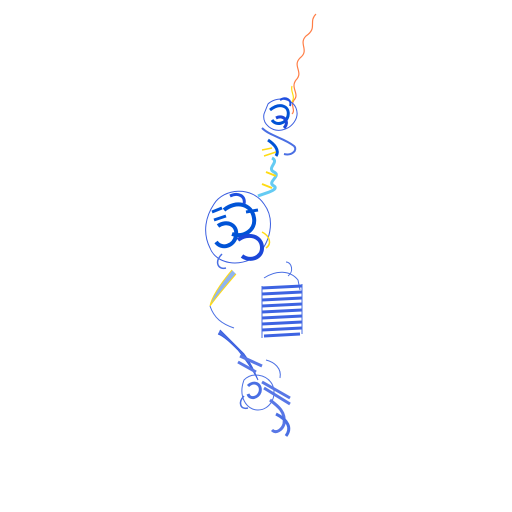  Describe the element at coordinates (223, 288) in the screenshot. I see `beta-ribbon-left` at that location.